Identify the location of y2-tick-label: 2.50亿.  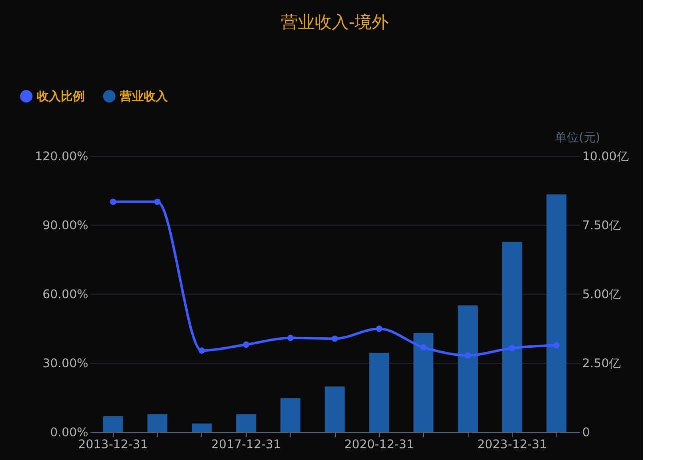
(602, 363).